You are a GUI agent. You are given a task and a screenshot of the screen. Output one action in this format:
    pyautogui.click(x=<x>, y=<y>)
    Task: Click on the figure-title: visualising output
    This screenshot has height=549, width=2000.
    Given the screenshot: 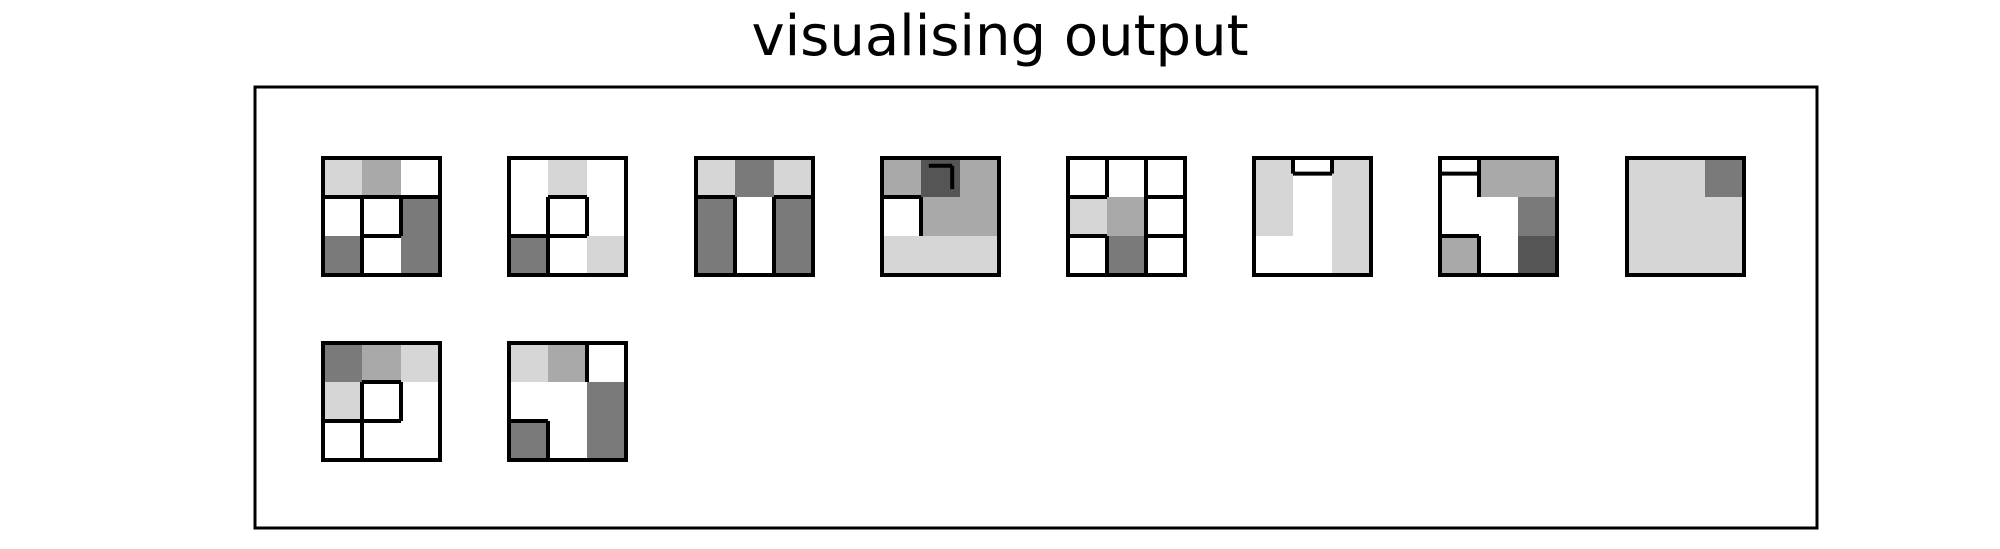 What is the action you would take?
    pyautogui.click(x=1000, y=36)
    